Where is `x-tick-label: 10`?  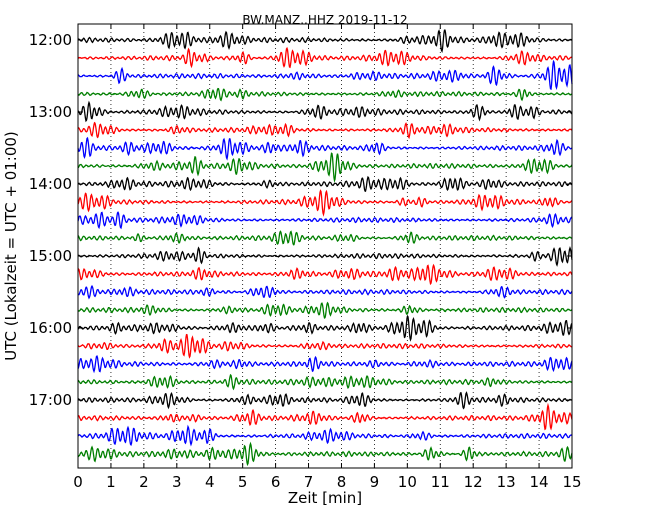 x-tick-label: 10 is located at coordinates (407, 482).